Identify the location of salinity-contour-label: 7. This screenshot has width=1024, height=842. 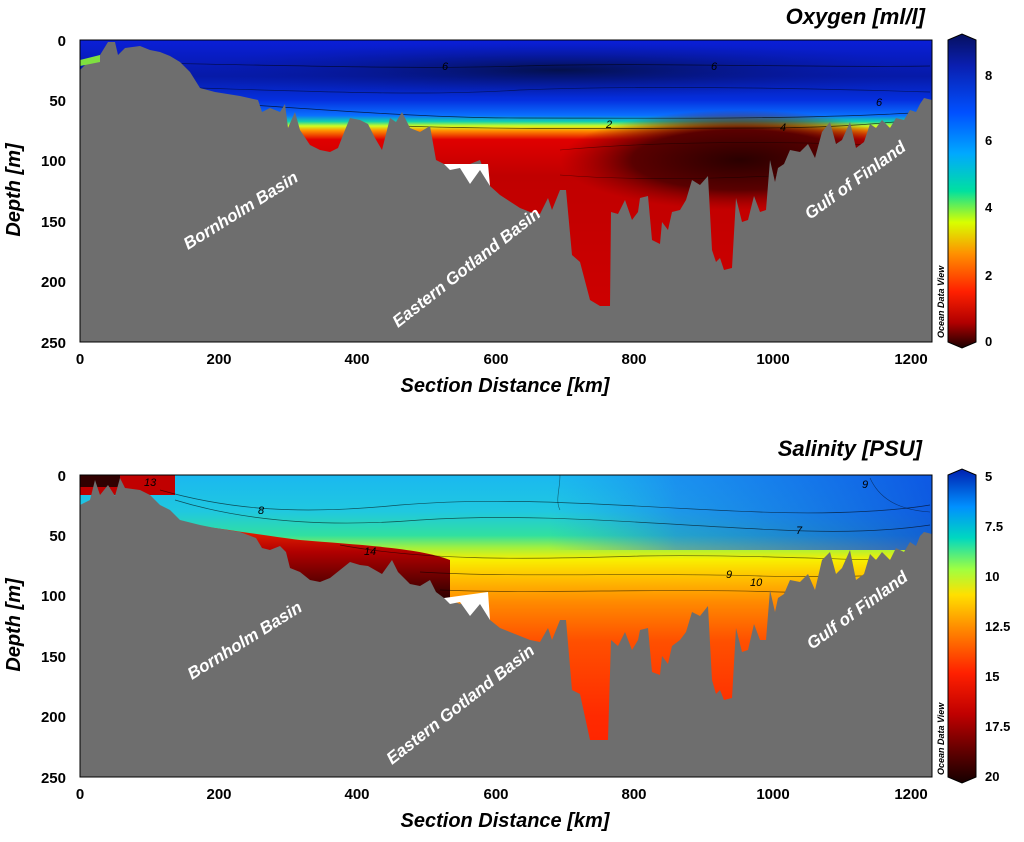
(799, 531).